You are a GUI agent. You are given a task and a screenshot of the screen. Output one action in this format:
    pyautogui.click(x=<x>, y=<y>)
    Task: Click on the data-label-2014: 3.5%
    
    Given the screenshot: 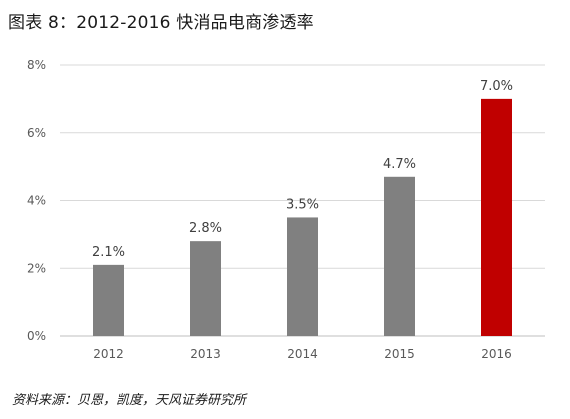 What is the action you would take?
    pyautogui.click(x=302, y=204)
    